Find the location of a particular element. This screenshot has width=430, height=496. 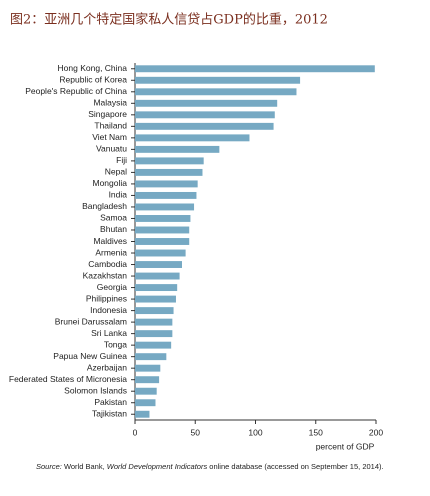

y-tick-label: Pakistan is located at coordinates (110, 402).